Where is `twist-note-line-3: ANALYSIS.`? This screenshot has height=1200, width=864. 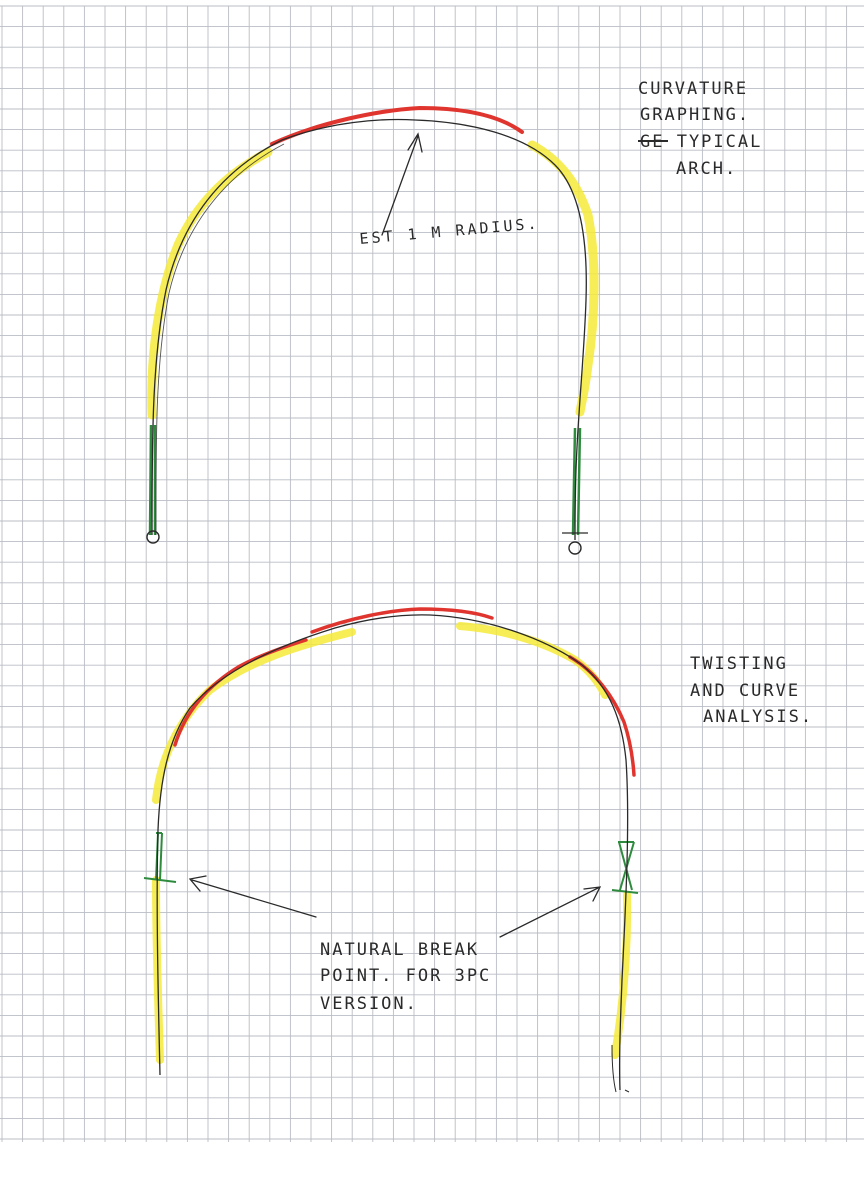
twist-note-line-3: ANALYSIS. is located at coordinates (758, 717).